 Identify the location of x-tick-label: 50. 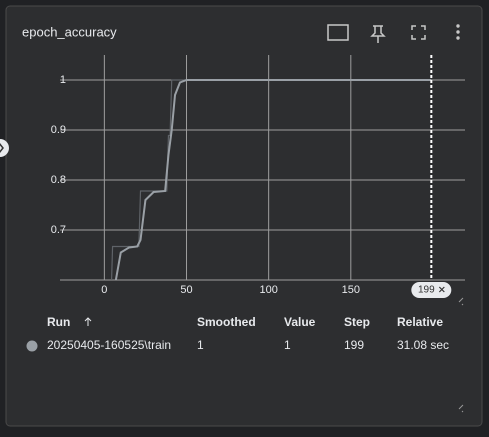
(186, 290).